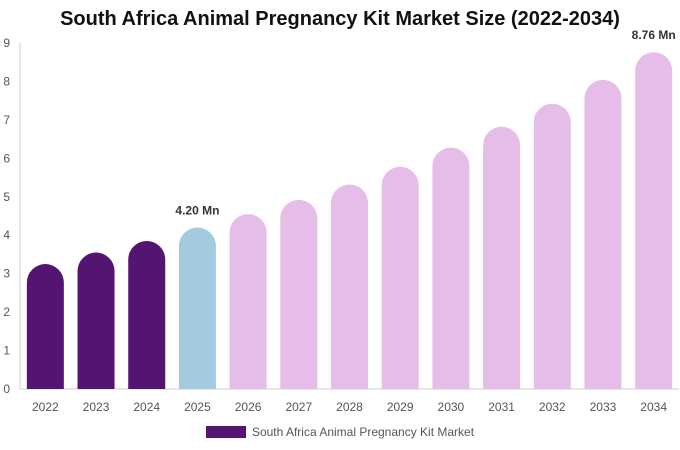 The image size is (680, 450). I want to click on y-tick-label: 8, so click(6, 81).